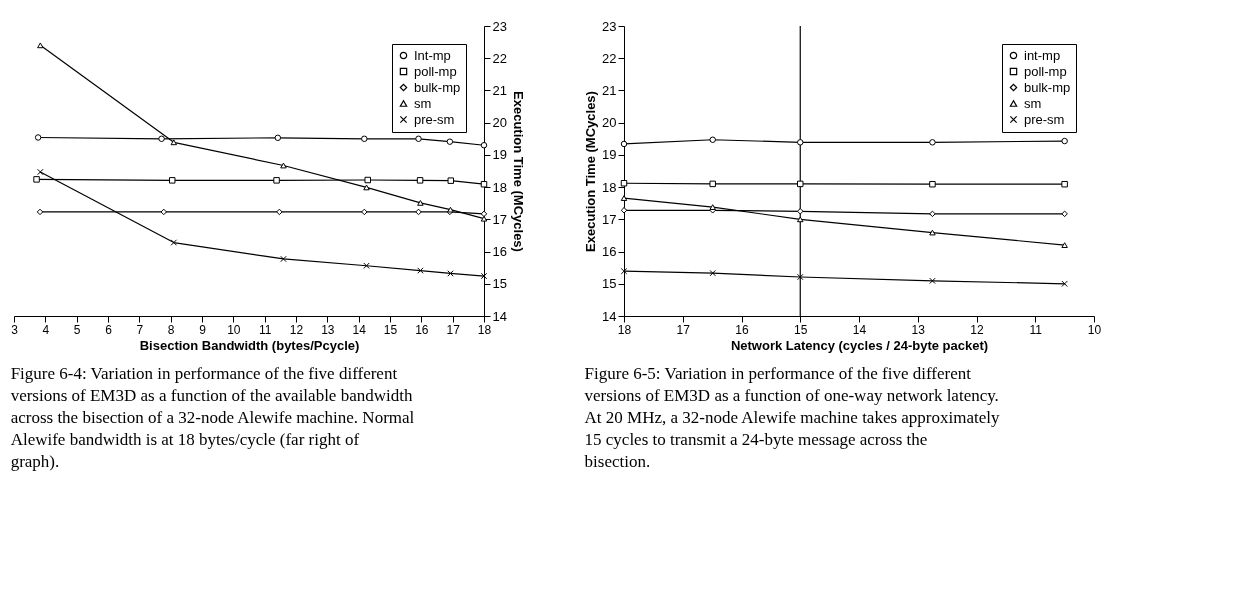 The width and height of the screenshot is (1243, 603). Describe the element at coordinates (609, 316) in the screenshot. I see `y-tick-label: 14` at that location.